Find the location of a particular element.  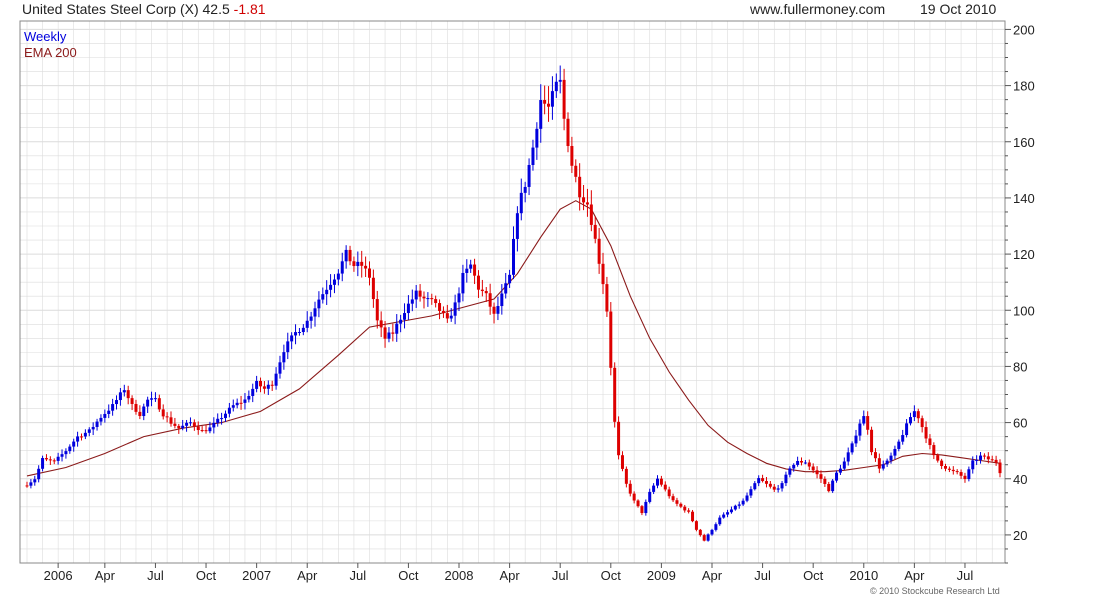

x-tick-label: 2006 is located at coordinates (58, 575).